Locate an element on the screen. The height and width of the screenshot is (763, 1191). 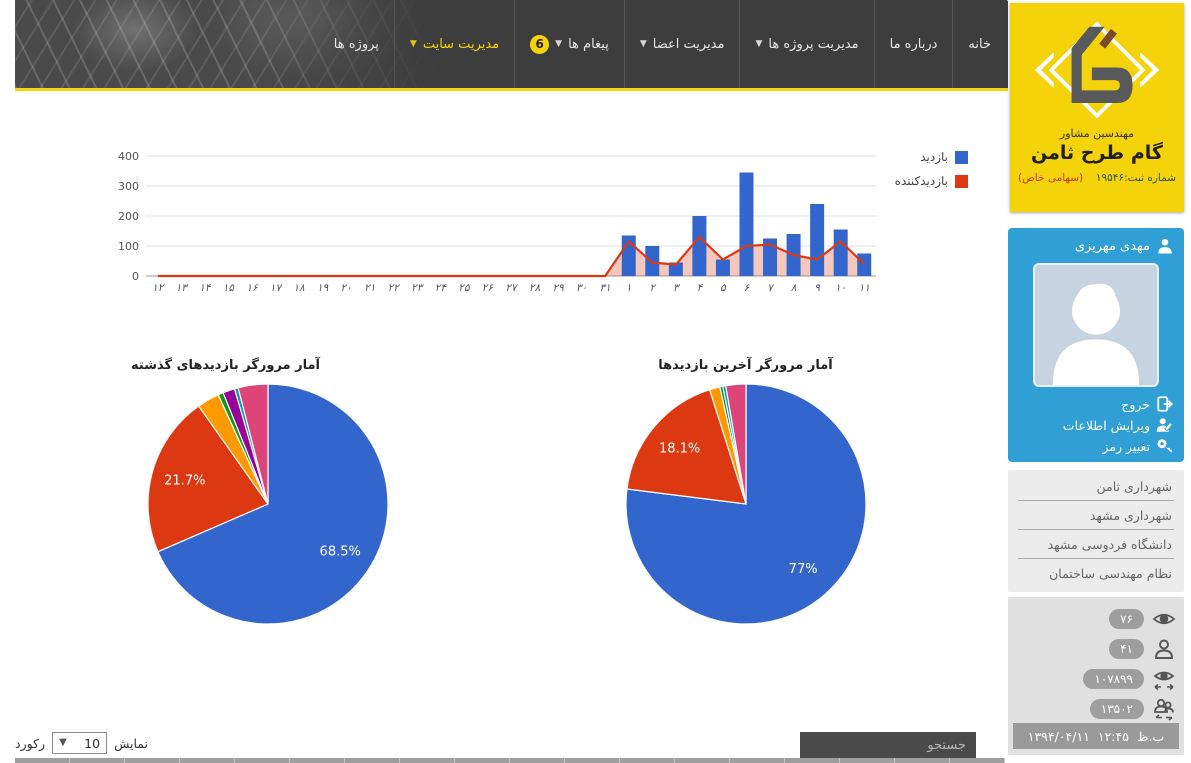
svg-text: ۲۴ is located at coordinates (441, 288).